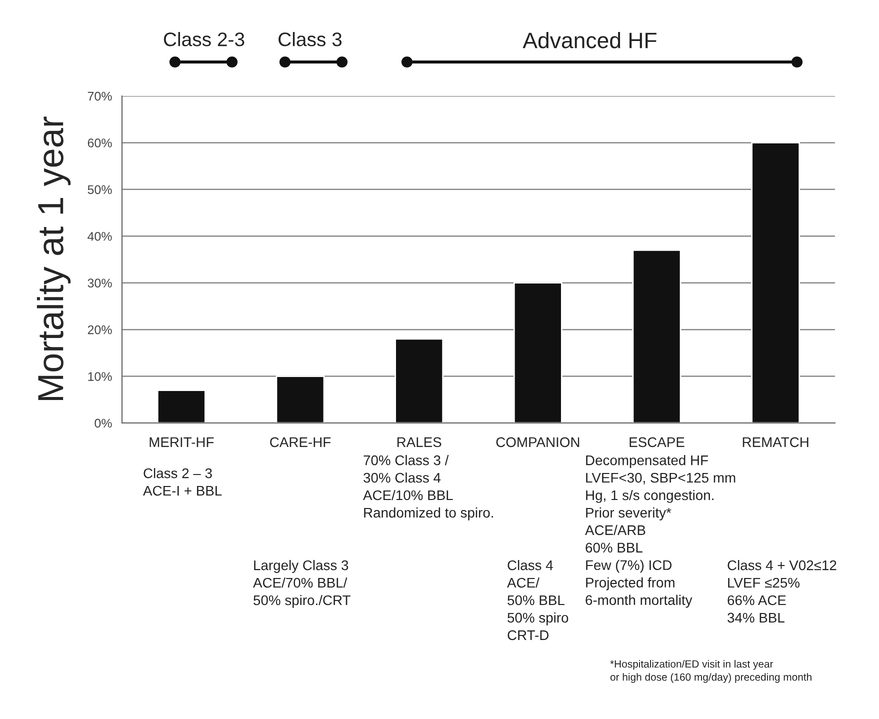  Describe the element at coordinates (100, 143) in the screenshot. I see `y-tick-label: 60%` at that location.